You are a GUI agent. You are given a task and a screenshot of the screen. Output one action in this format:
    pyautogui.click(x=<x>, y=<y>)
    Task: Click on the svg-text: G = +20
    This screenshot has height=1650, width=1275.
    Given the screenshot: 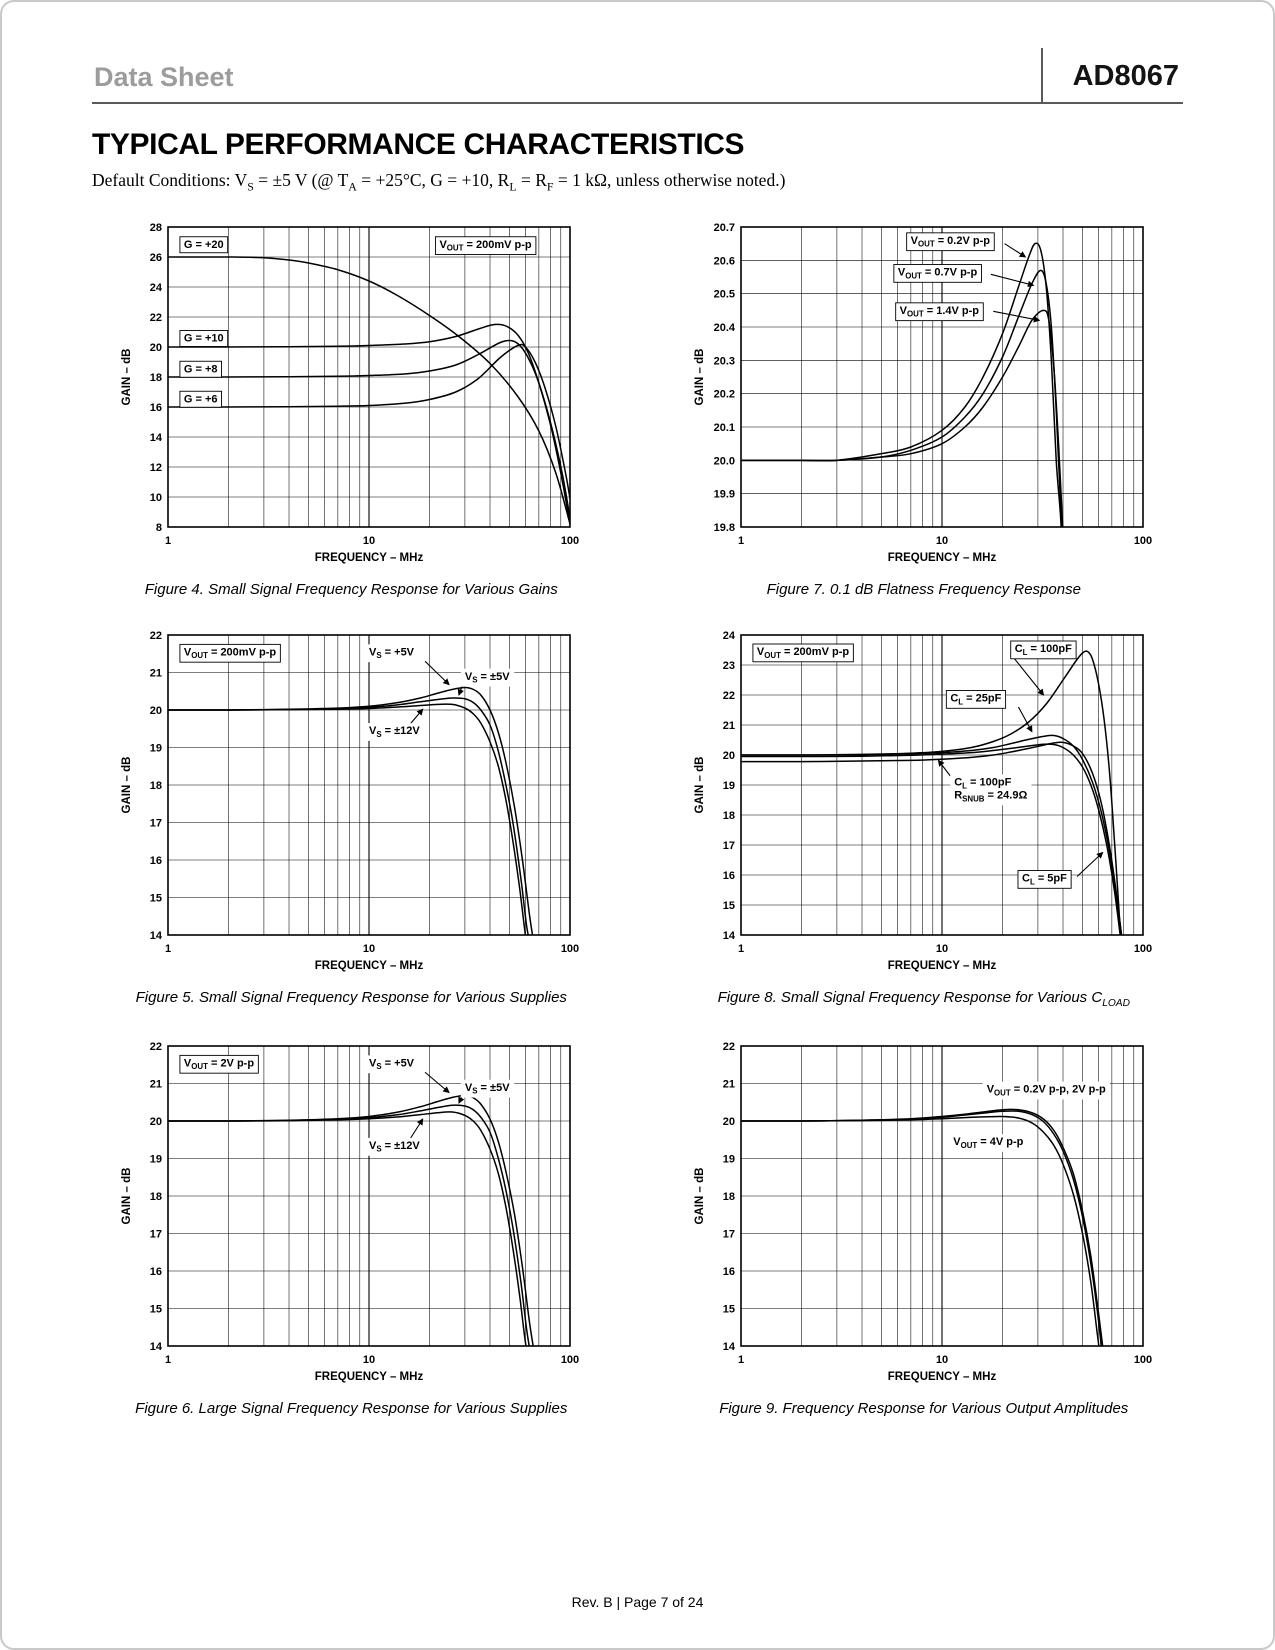 What is the action you would take?
    pyautogui.click(x=204, y=244)
    